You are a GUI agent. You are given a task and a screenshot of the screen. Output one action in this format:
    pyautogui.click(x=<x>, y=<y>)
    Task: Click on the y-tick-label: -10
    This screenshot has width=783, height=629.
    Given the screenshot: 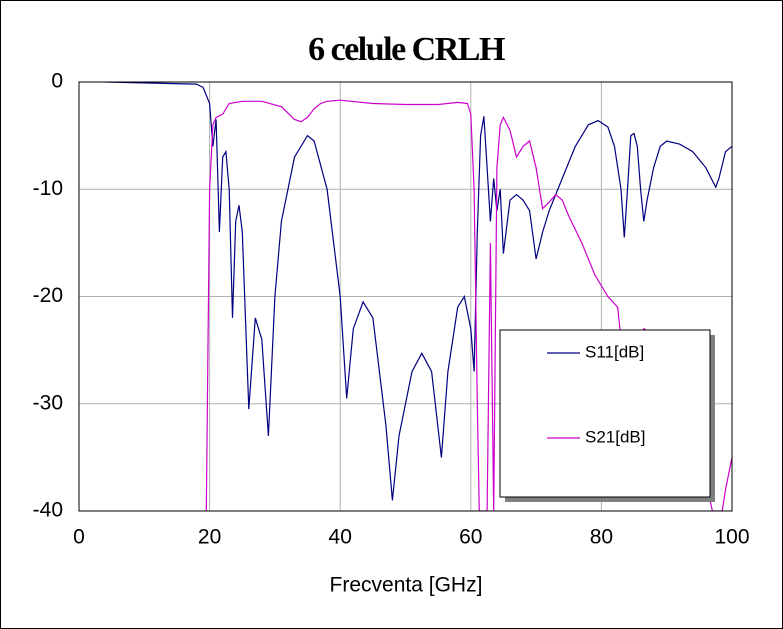 What is the action you would take?
    pyautogui.click(x=48, y=188)
    